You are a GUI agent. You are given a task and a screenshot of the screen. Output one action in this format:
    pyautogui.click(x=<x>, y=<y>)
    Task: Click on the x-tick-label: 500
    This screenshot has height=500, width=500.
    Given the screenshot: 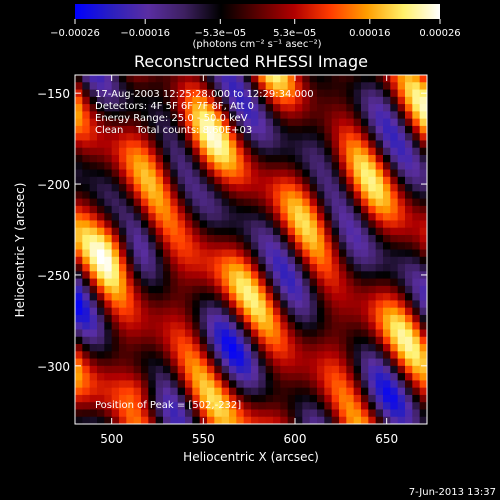 What is the action you would take?
    pyautogui.click(x=111, y=439)
    